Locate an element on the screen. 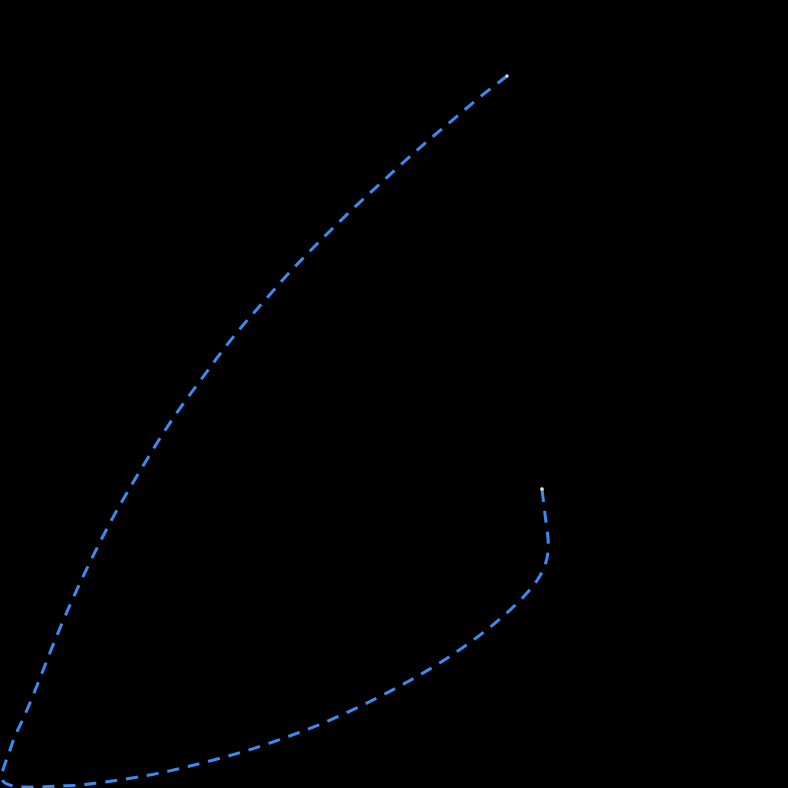 The image size is (788, 788). lower-endpoint-marker is located at coordinates (542, 489).